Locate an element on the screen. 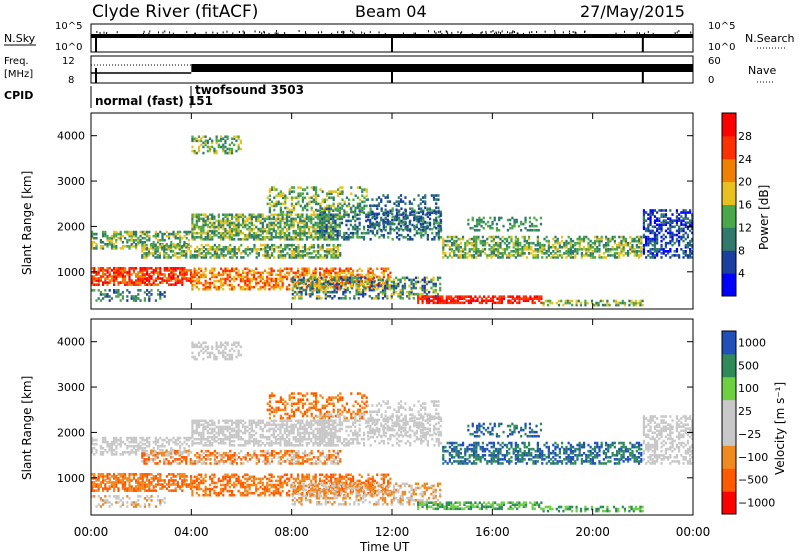  power-ylabel: Slant Range [km] is located at coordinates (27, 223).